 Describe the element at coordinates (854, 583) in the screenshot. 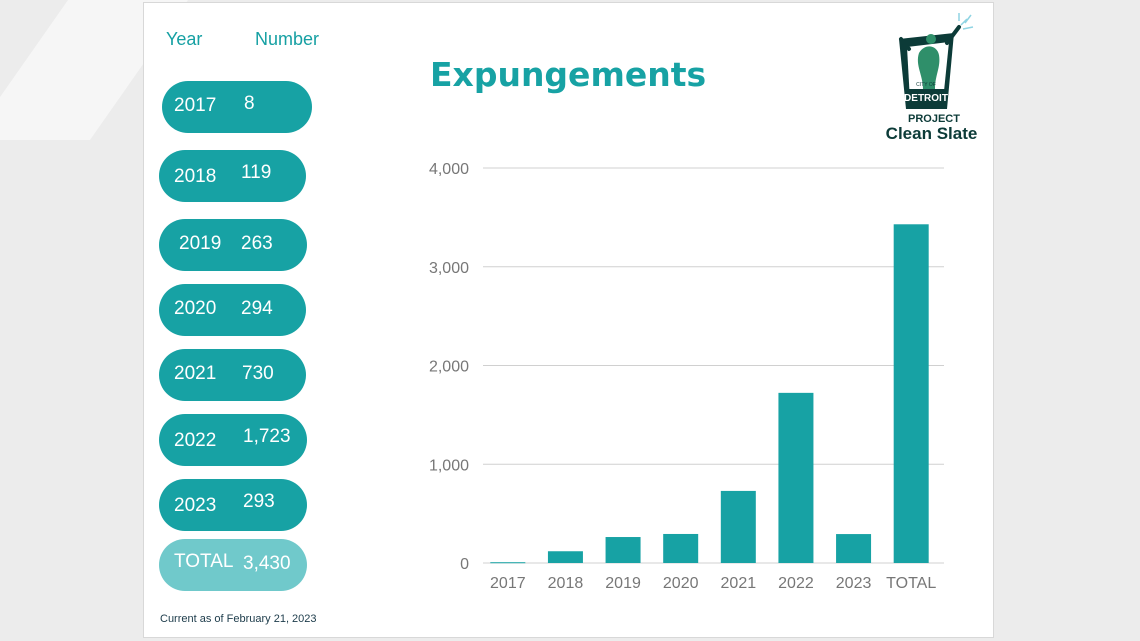

I see `x-tick-label: 2023` at that location.